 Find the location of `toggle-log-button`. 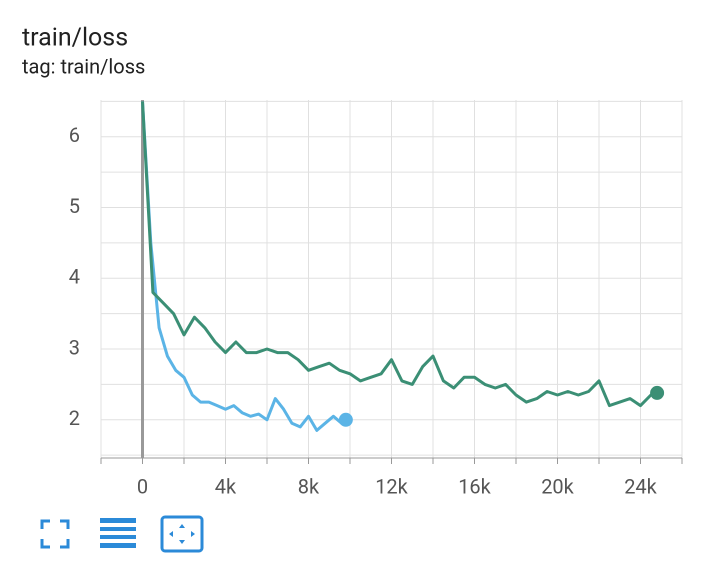

toggle-log-button is located at coordinates (118, 533).